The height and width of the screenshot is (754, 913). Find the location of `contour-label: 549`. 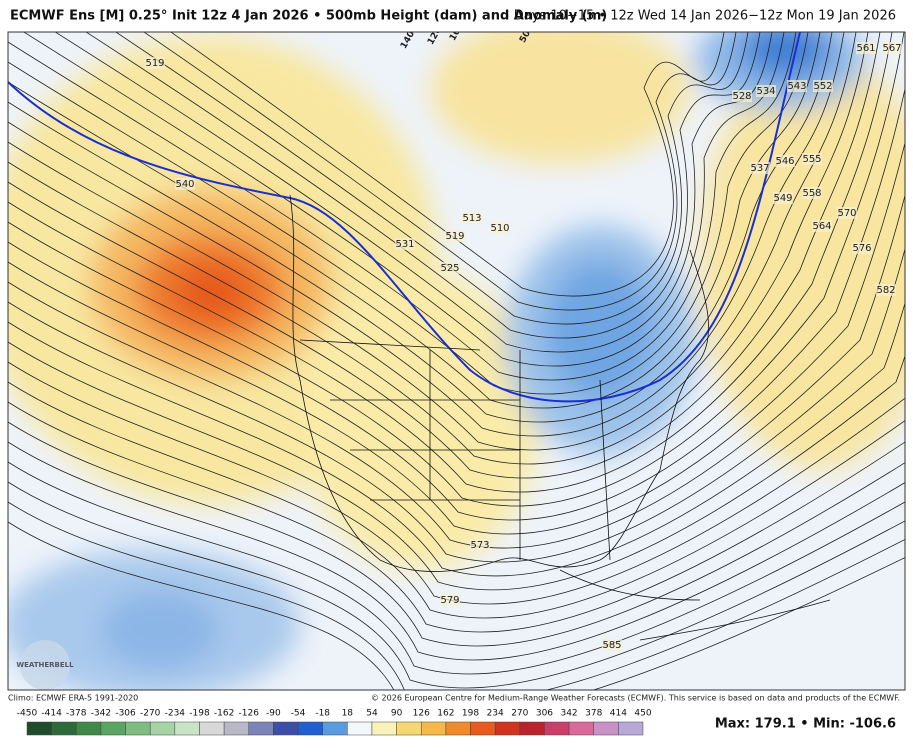

contour-label: 549 is located at coordinates (782, 198).